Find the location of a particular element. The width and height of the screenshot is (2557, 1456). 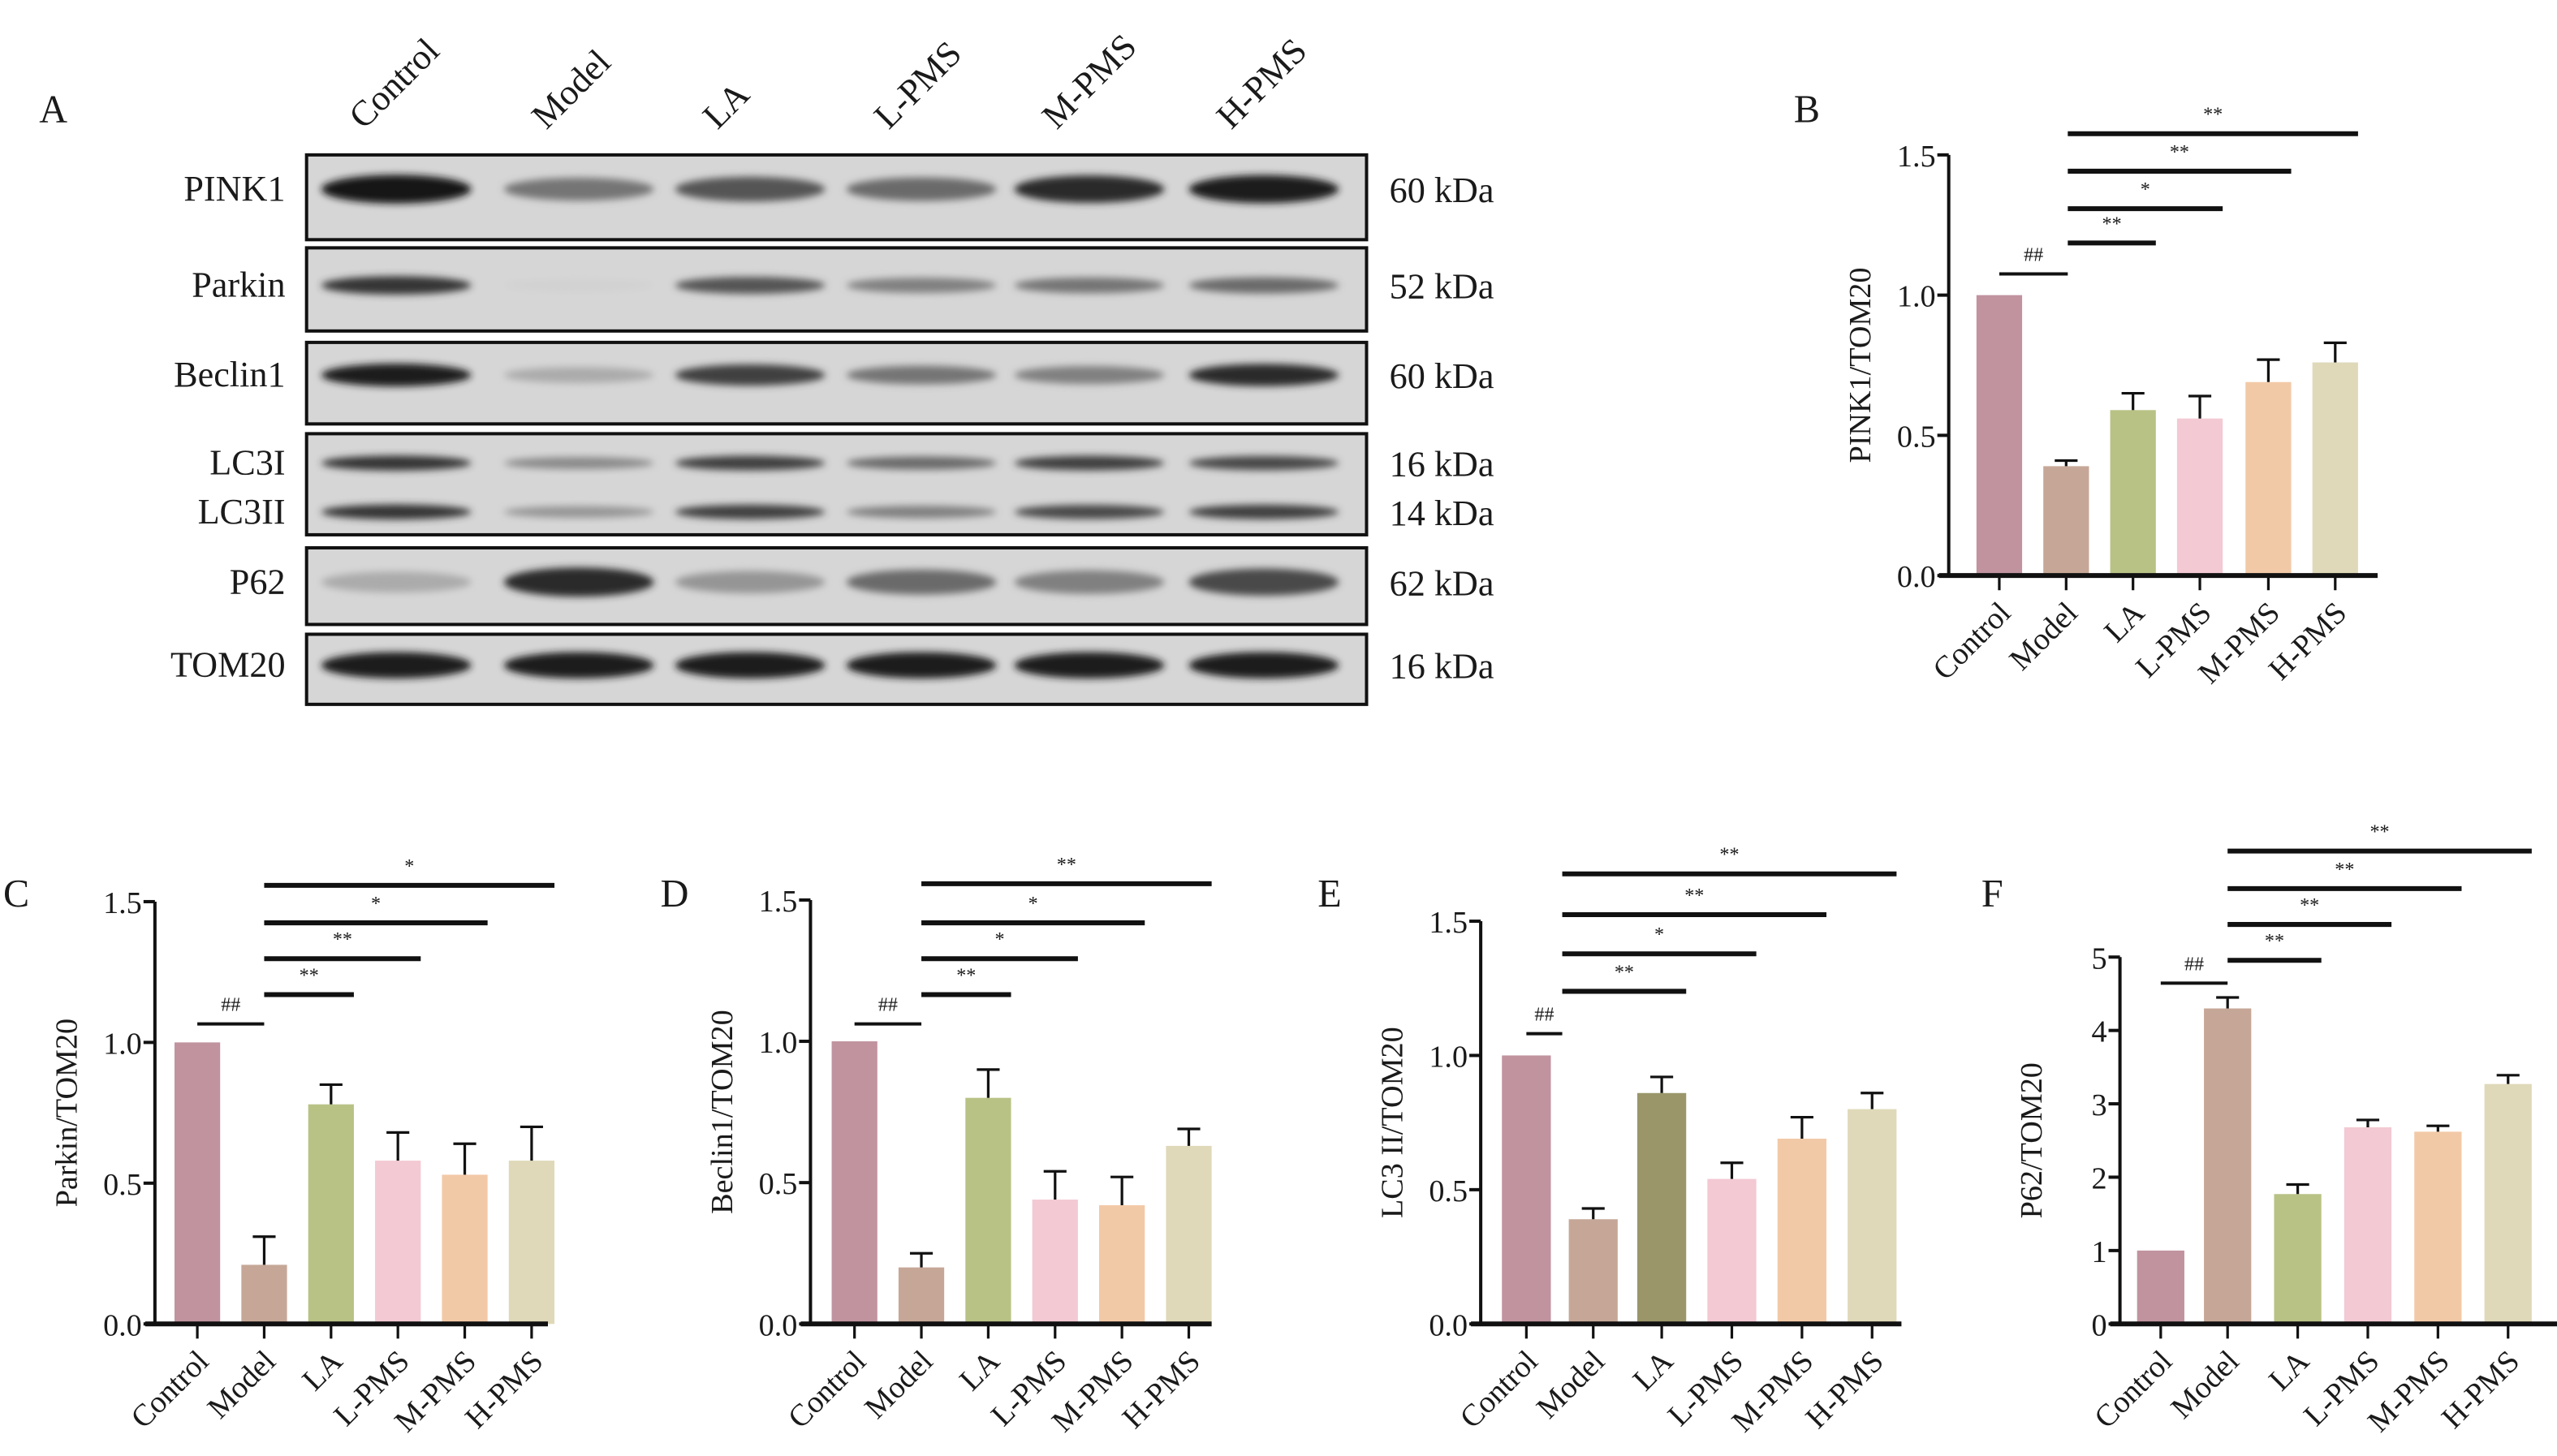

y-tick-label: 1 is located at coordinates (2098, 1252).